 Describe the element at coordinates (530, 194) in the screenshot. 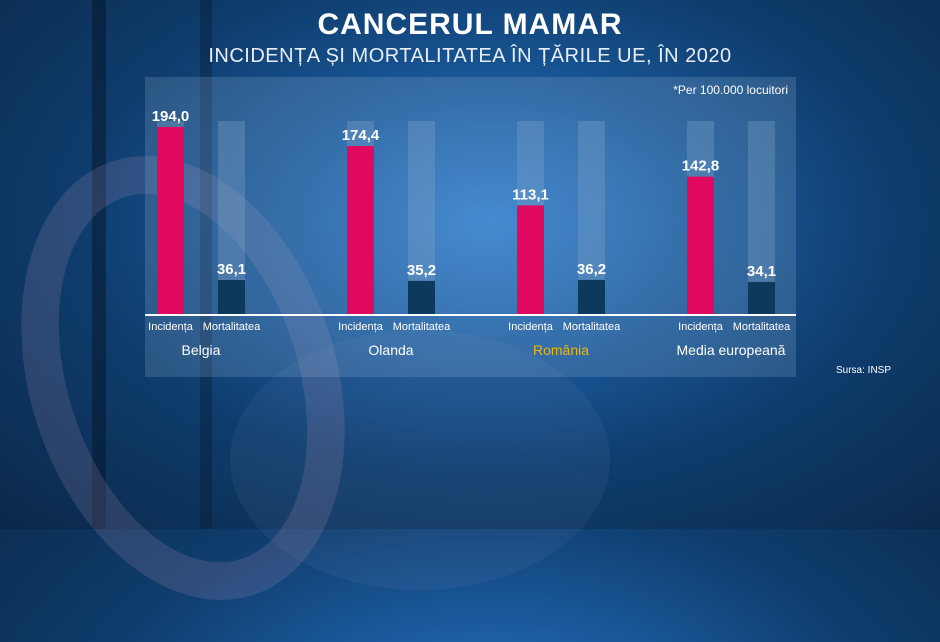

I see `value-label: 113,1` at that location.